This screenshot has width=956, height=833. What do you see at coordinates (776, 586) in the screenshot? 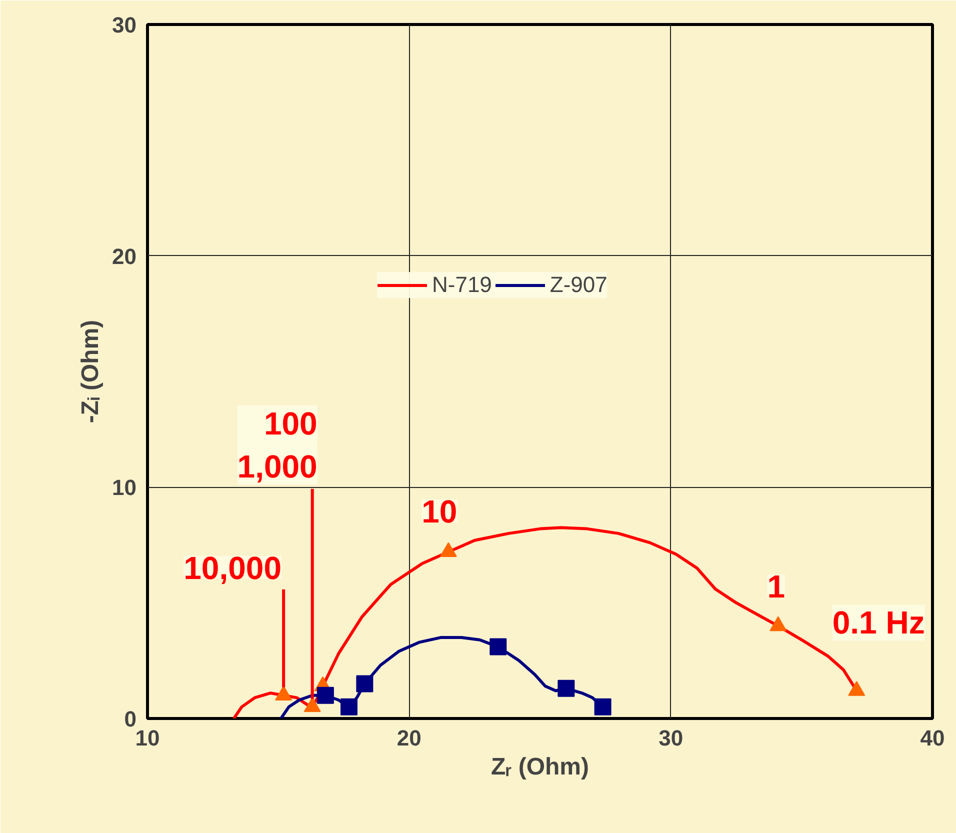
I see `annotation: 1` at bounding box center [776, 586].